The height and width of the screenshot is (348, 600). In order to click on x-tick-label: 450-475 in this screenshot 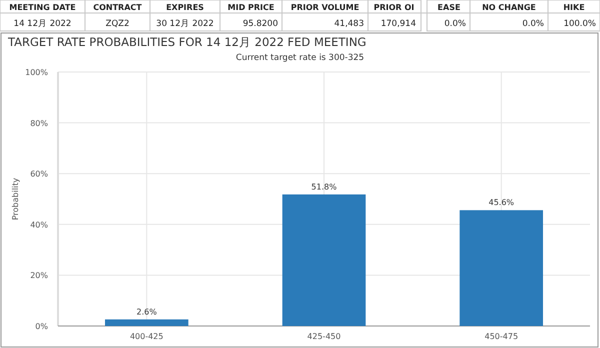, I will do `click(501, 336)`.